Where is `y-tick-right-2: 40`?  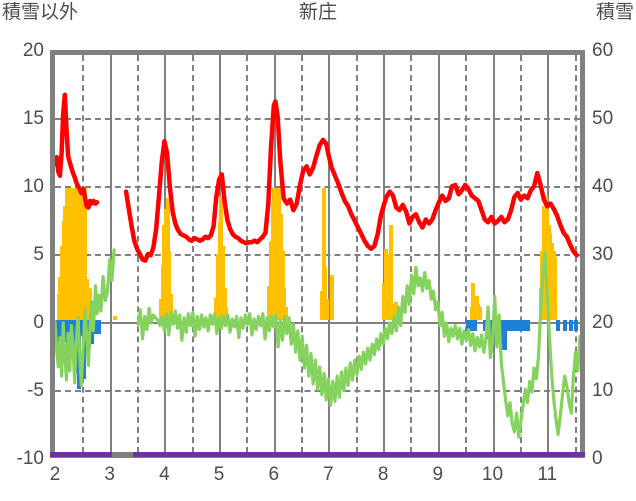
y-tick-right-2: 40 is located at coordinates (603, 186).